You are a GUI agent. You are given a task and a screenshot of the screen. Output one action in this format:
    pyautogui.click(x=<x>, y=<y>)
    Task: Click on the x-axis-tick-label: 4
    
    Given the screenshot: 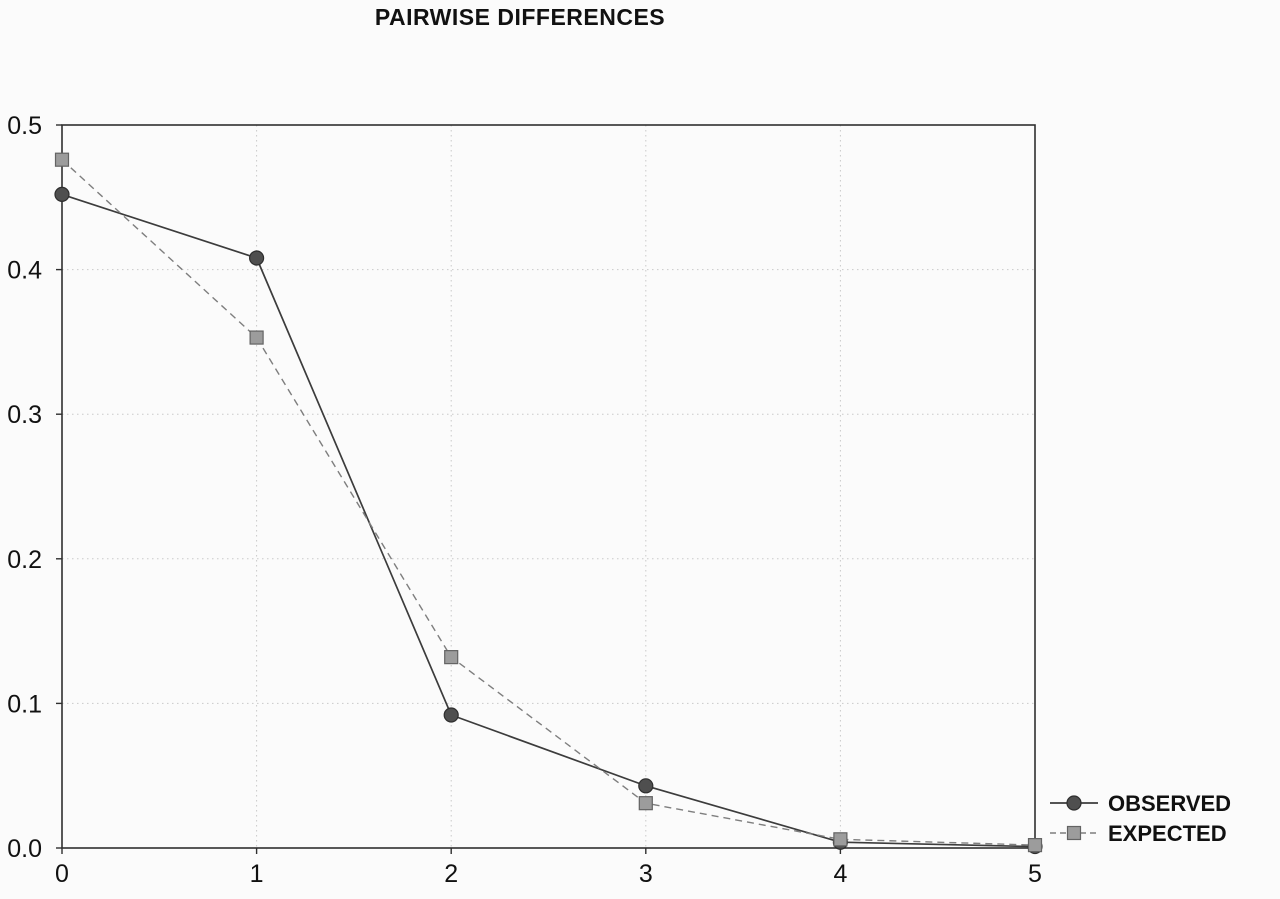 What is the action you would take?
    pyautogui.click(x=840, y=874)
    